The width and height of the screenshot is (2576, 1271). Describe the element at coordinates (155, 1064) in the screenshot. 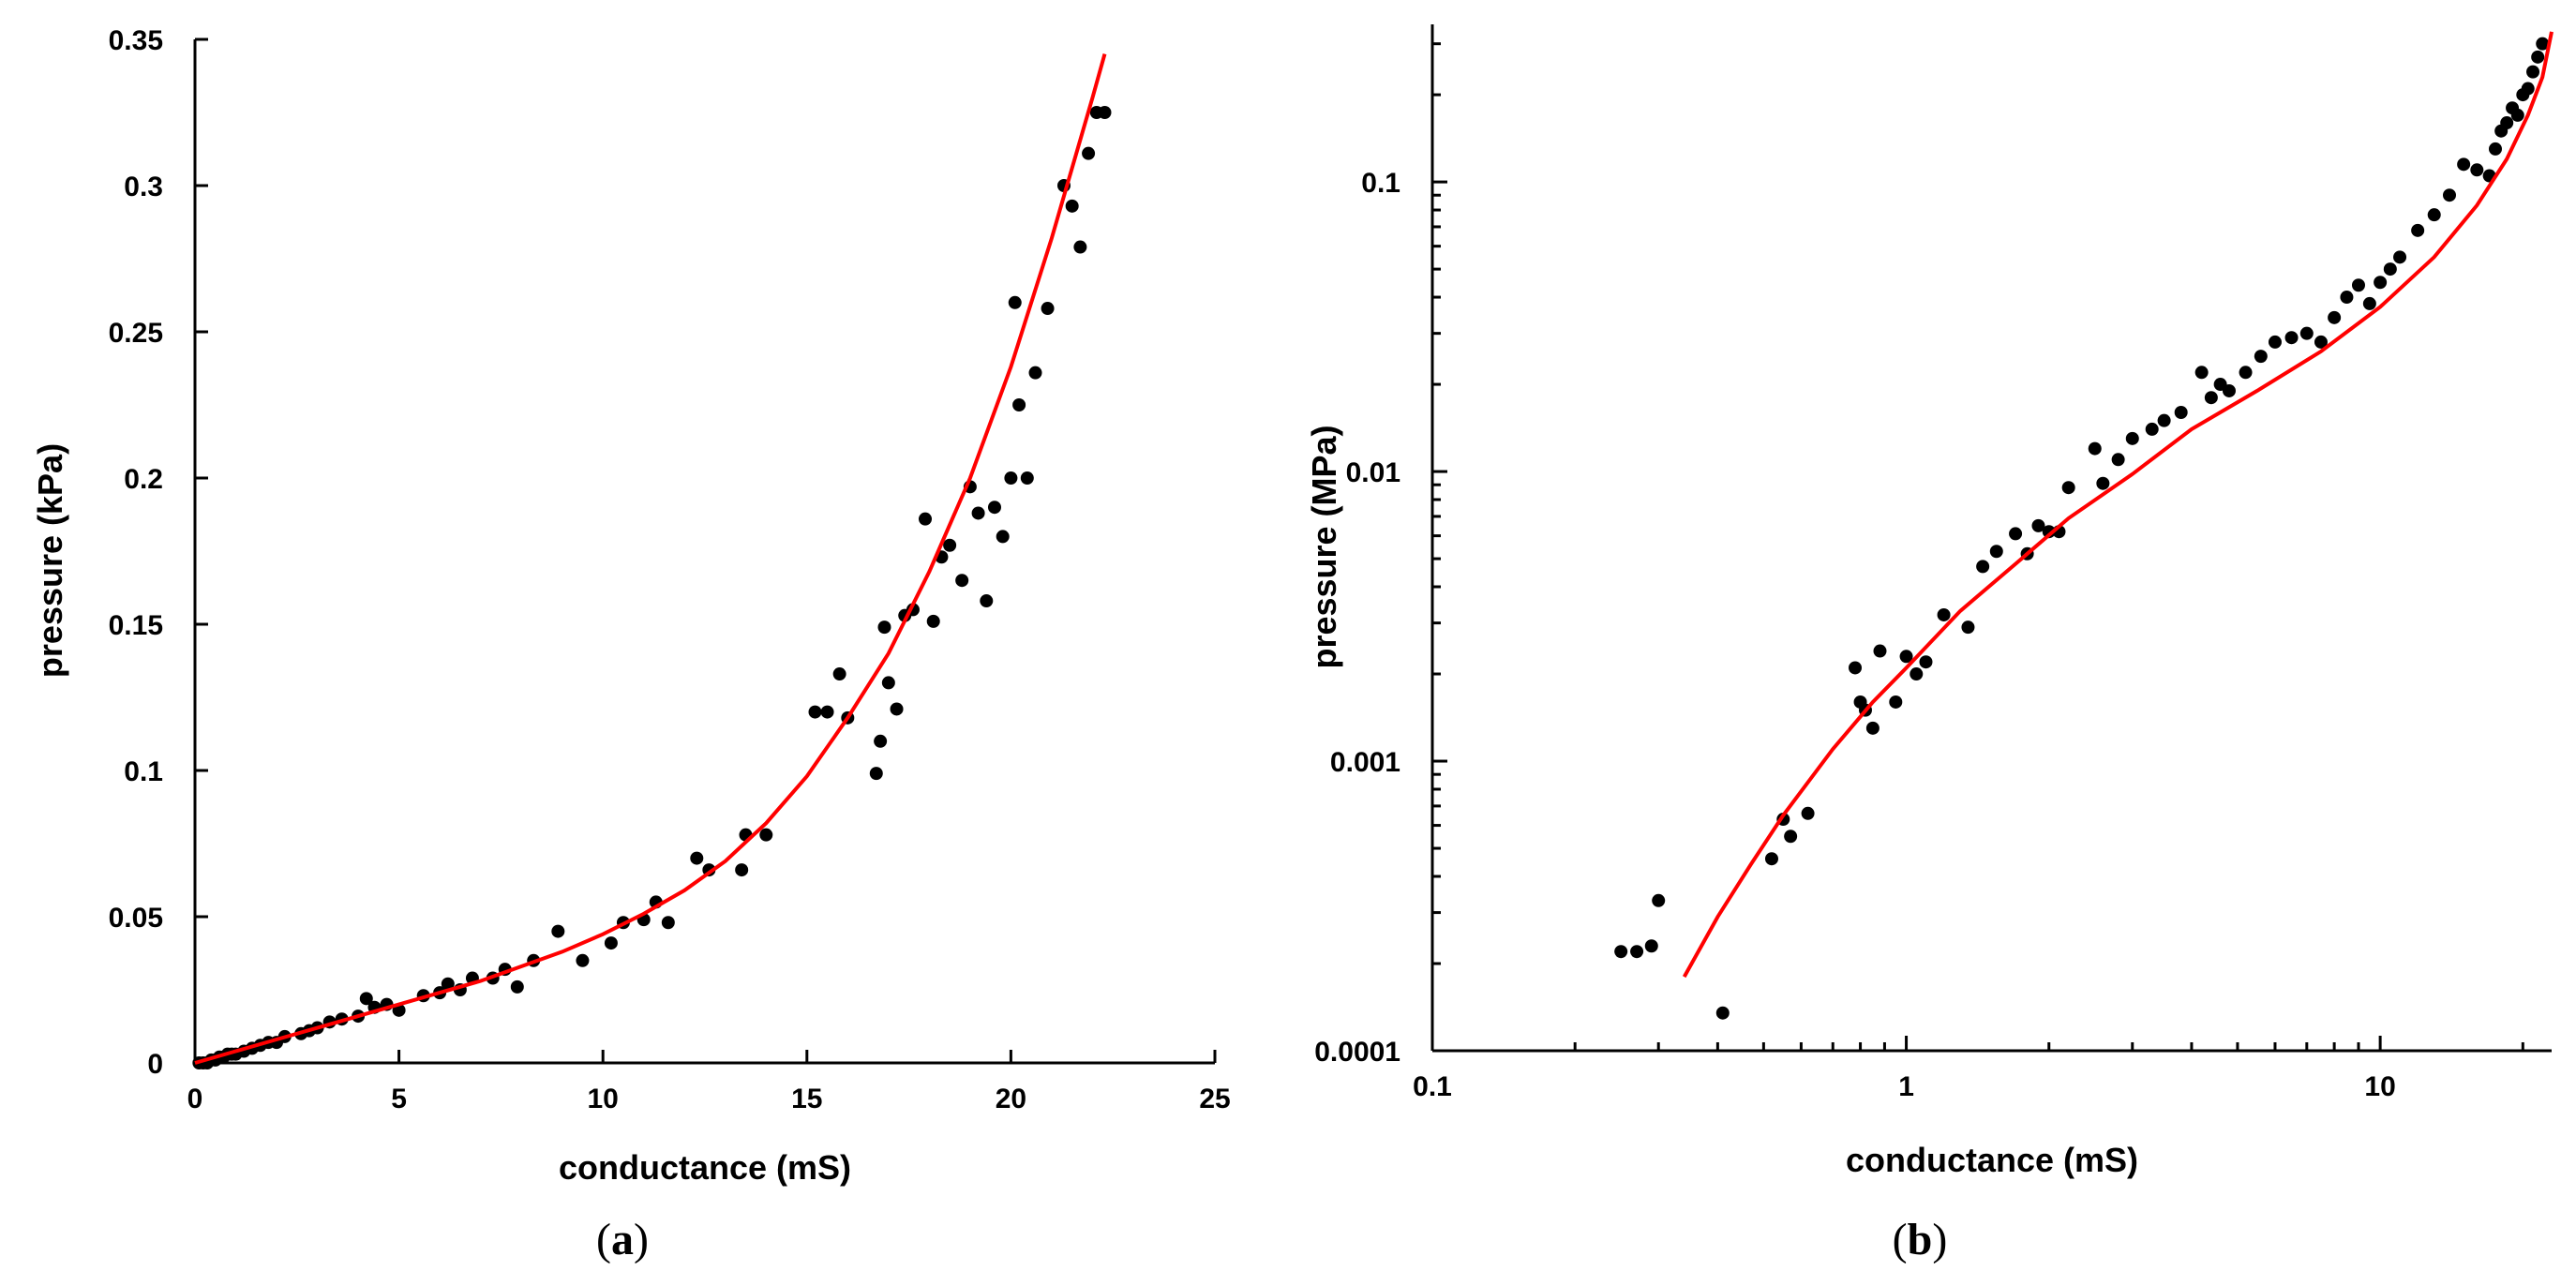

I see `y-tick-label: 0` at that location.